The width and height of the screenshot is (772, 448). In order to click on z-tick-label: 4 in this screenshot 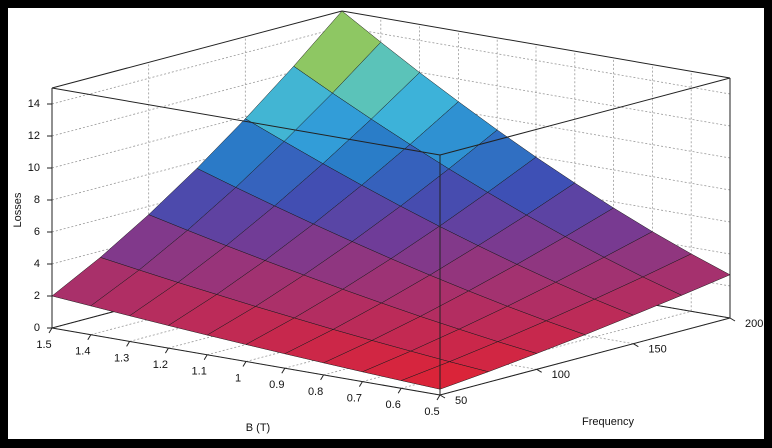, I will do `click(37, 264)`.